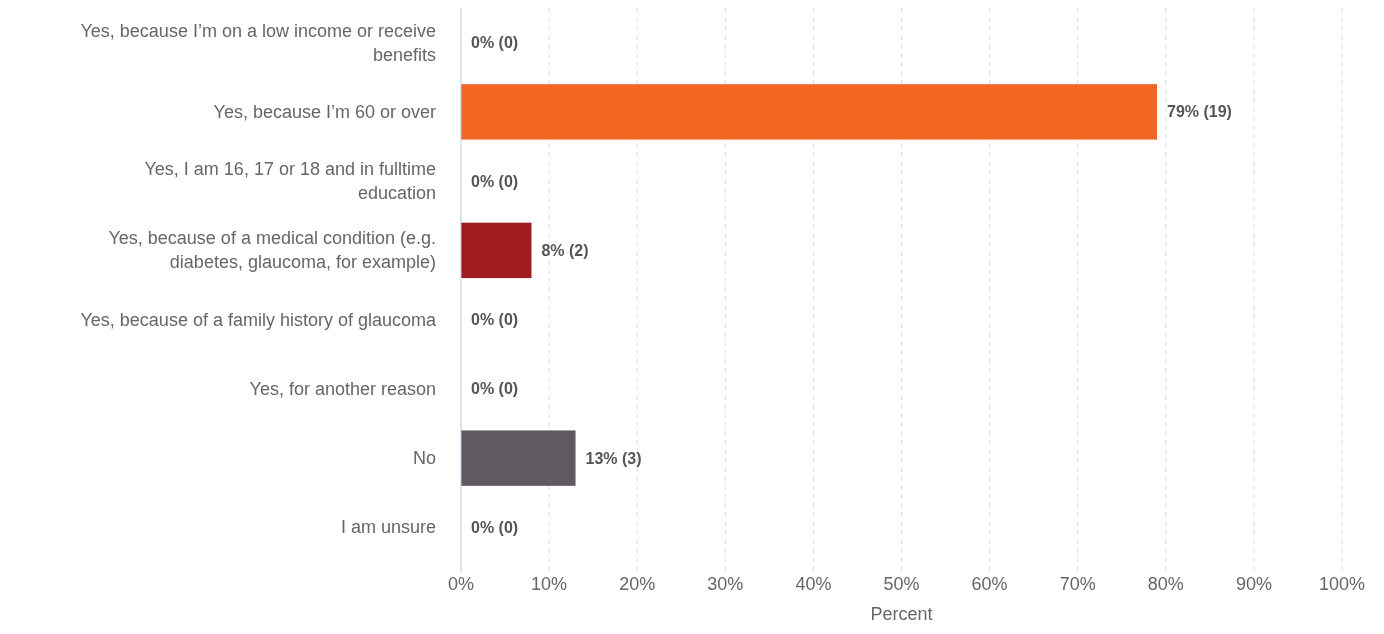 This screenshot has height=634, width=1384. Describe the element at coordinates (1253, 584) in the screenshot. I see `x-tick-label: 90%` at that location.